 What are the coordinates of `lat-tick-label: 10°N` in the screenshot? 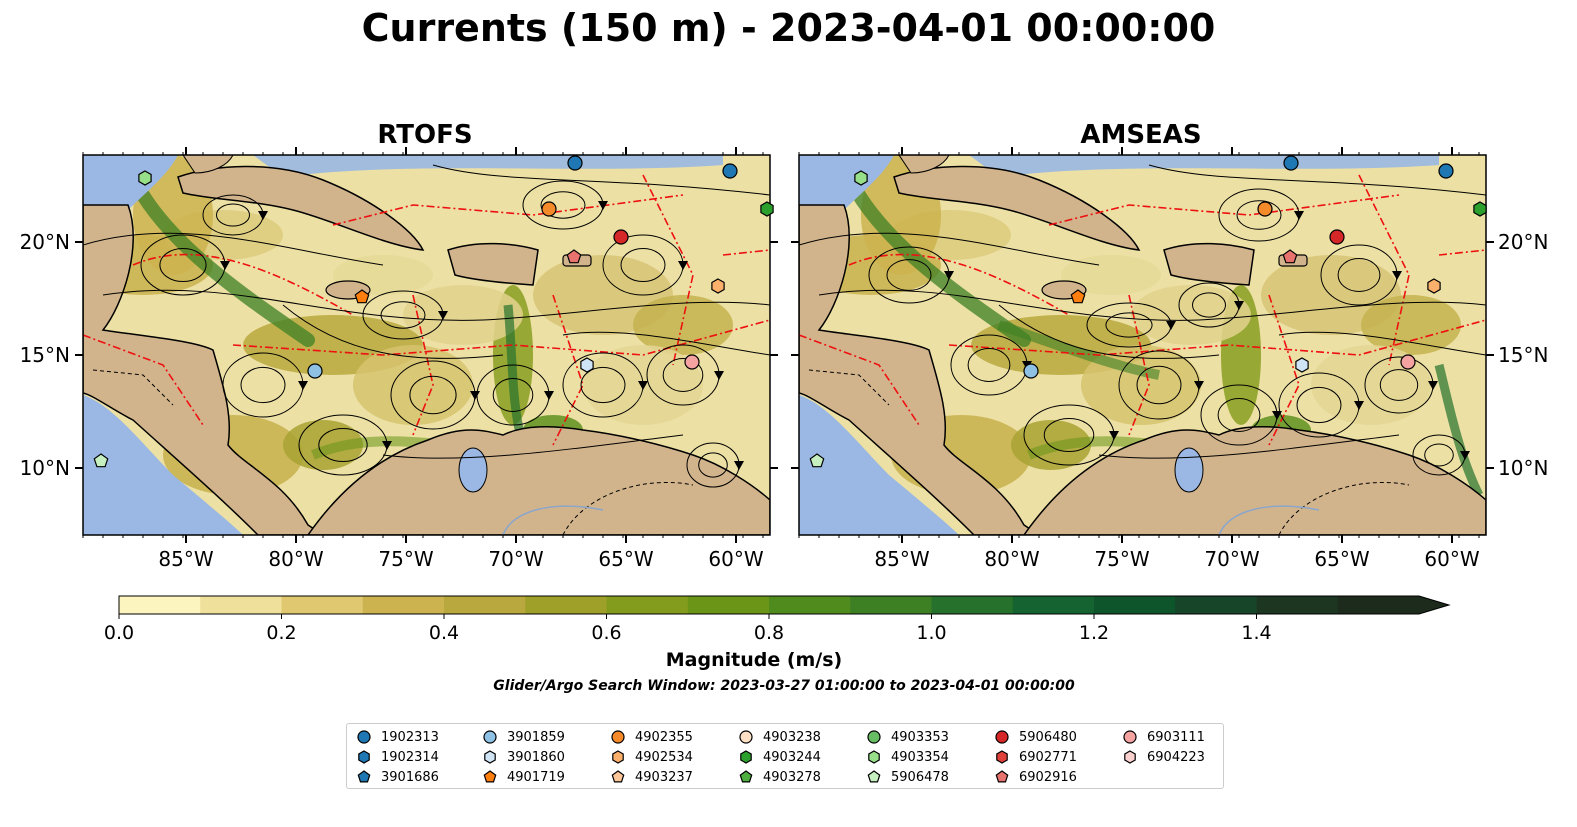 It's located at (1523, 468).